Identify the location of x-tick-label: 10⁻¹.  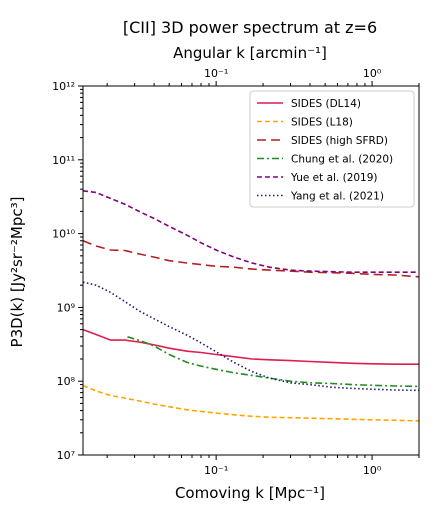
(216, 470).